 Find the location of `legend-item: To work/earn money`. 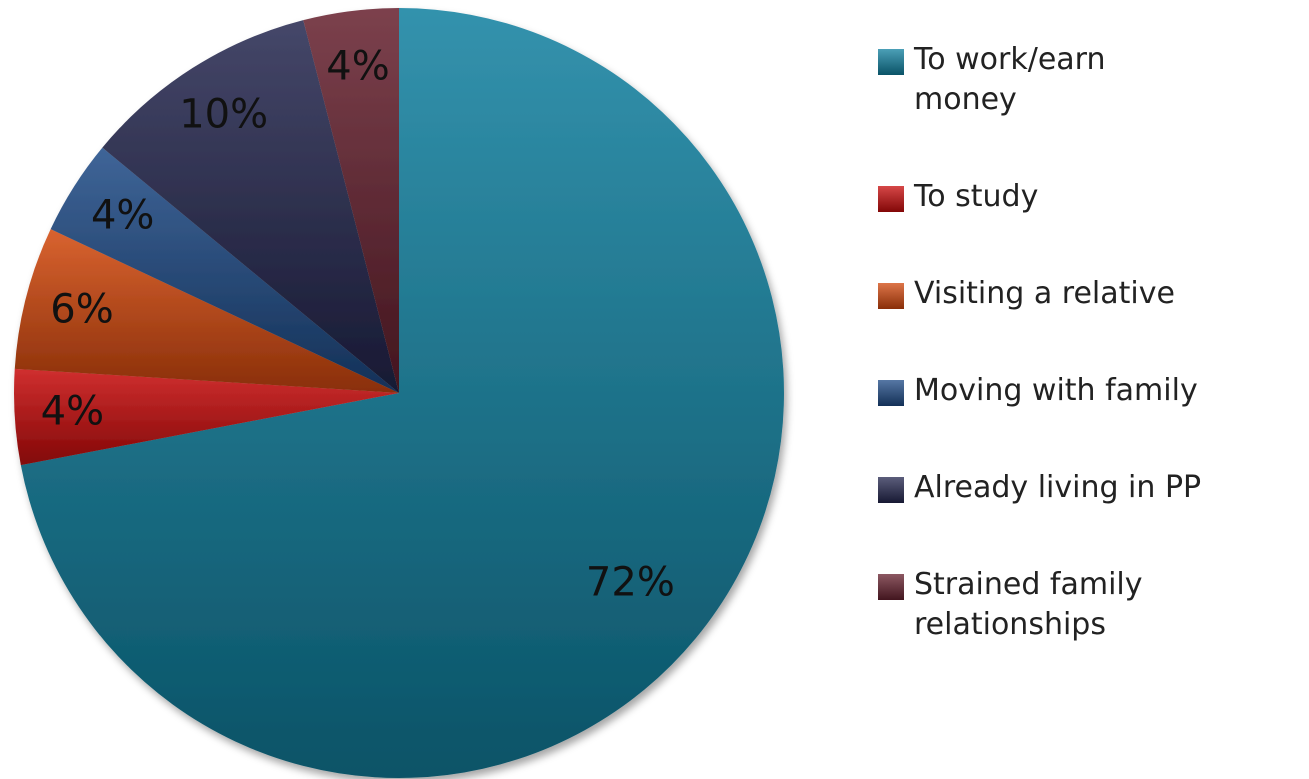

legend-item: To work/earn money is located at coordinates (1088, 80).